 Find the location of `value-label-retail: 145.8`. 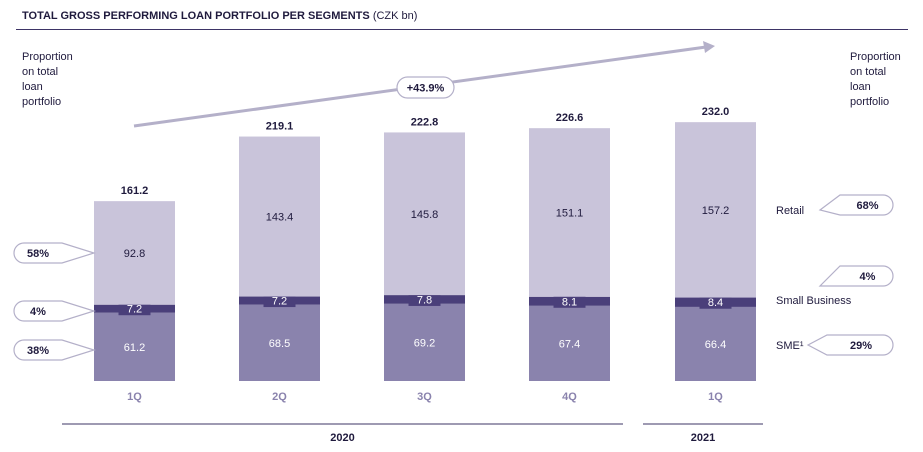

value-label-retail: 145.8 is located at coordinates (425, 215).